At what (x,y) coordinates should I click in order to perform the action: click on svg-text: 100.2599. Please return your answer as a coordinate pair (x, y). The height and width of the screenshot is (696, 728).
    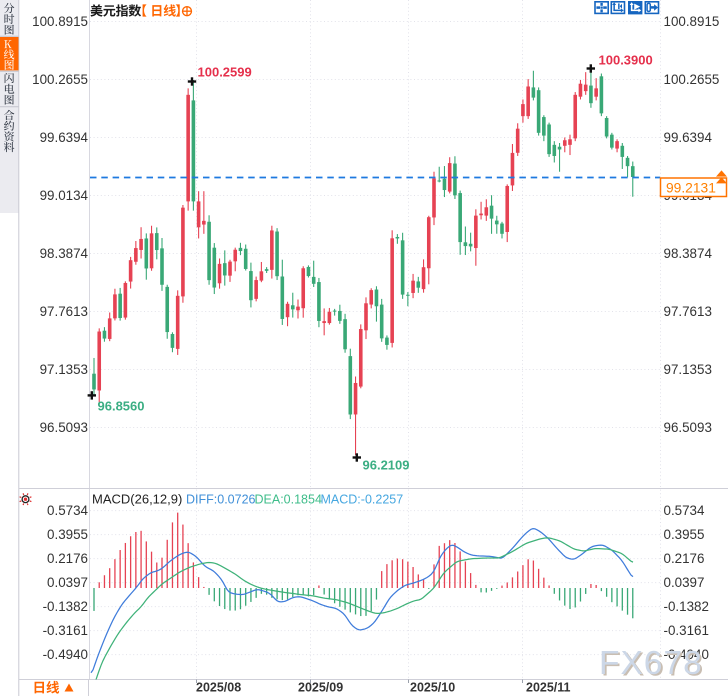
    Looking at the image, I should click on (225, 72).